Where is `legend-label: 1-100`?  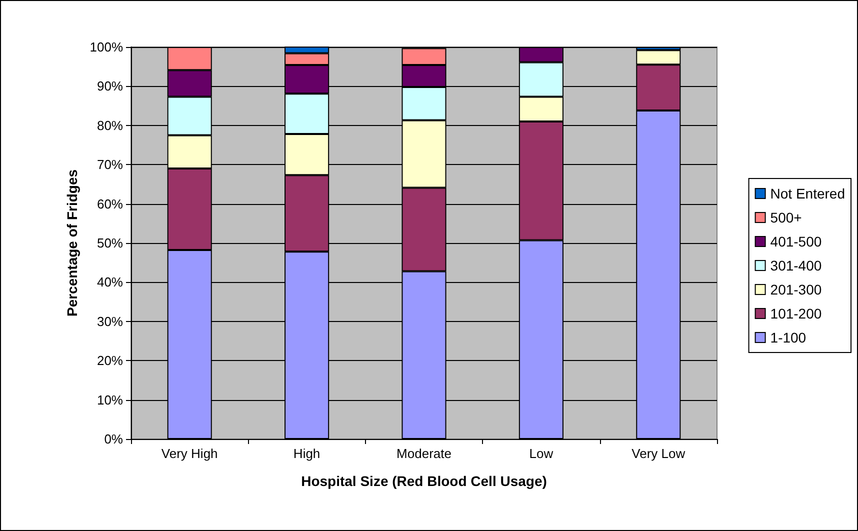 legend-label: 1-100 is located at coordinates (788, 338).